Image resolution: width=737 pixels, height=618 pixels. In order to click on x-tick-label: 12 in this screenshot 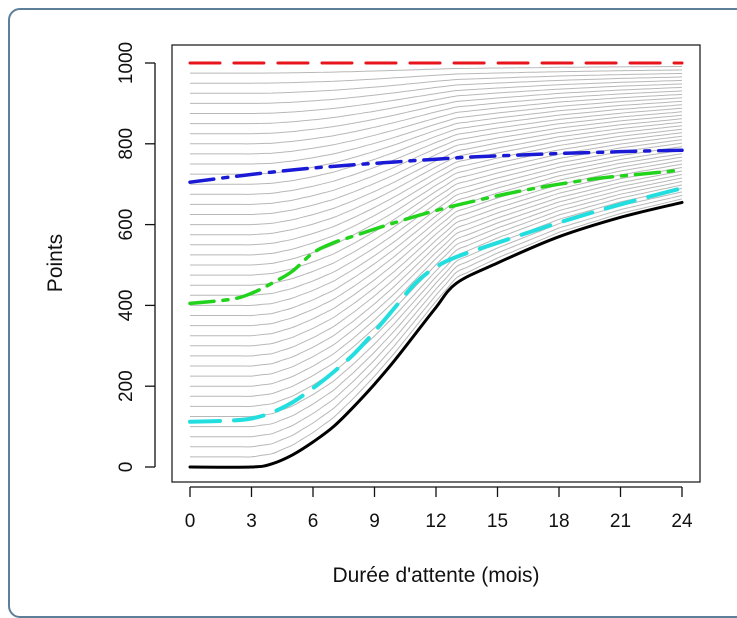, I will do `click(435, 521)`.